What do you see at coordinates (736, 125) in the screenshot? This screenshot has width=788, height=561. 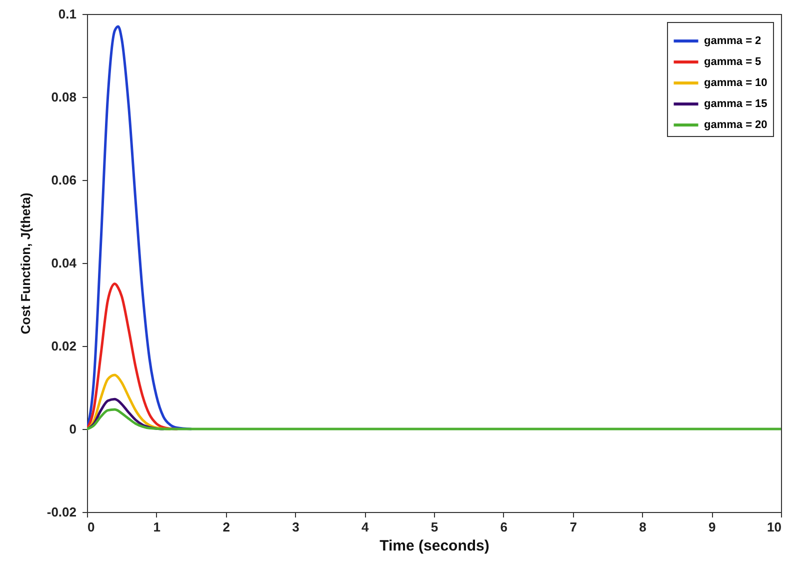 I see `legend-label: gamma = 20` at bounding box center [736, 125].